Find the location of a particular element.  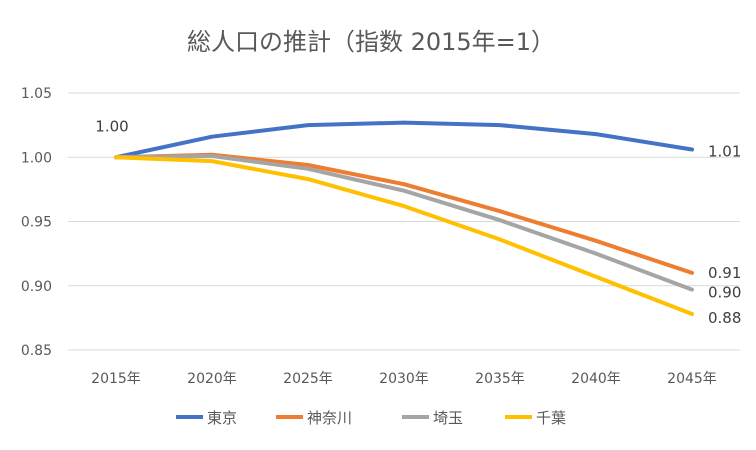

y-tick-label: 0.90 is located at coordinates (36, 287).